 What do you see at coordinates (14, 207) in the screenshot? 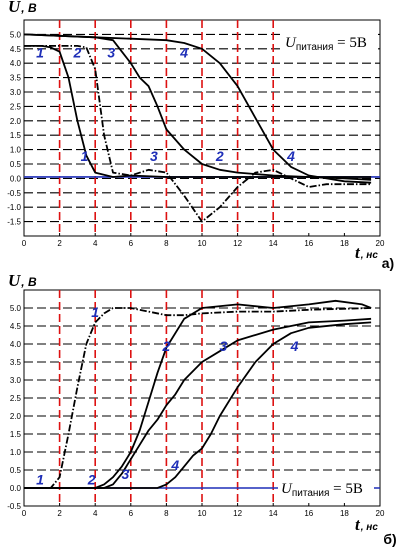
I see `y-tick-label: -1.0` at bounding box center [14, 207].